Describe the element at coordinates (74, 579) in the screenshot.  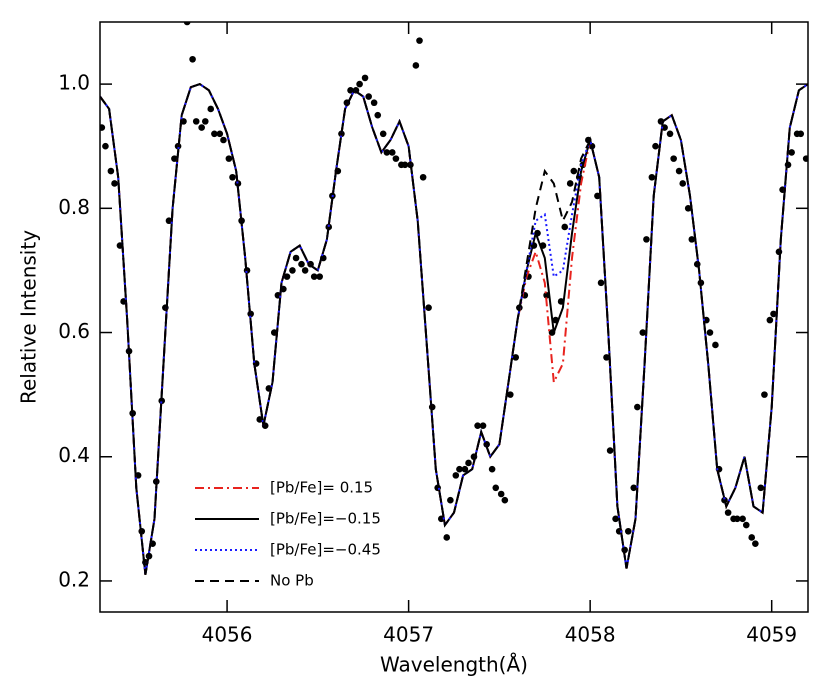
I see `y-tick-label: 0.2` at that location.